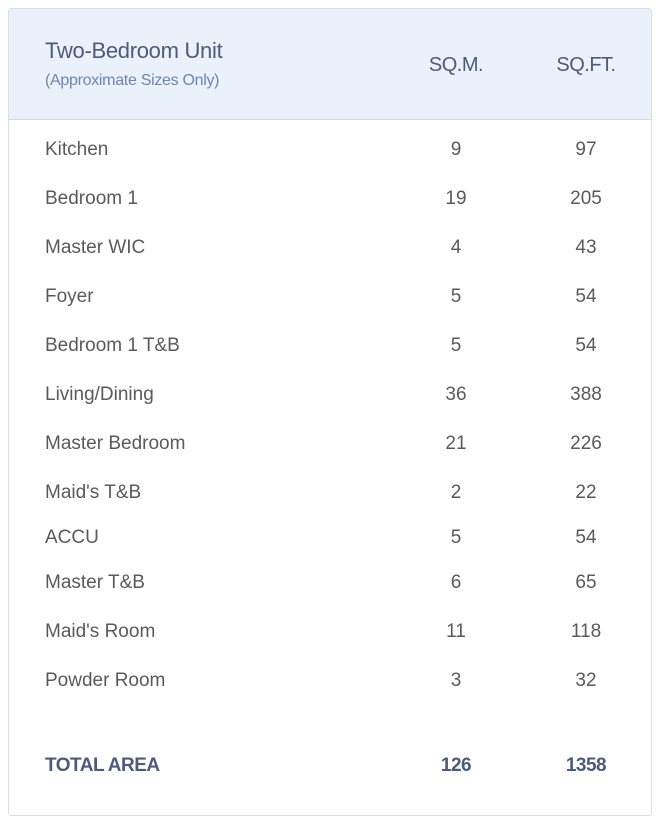  Describe the element at coordinates (586, 394) in the screenshot. I see `sqft-value: 388` at that location.